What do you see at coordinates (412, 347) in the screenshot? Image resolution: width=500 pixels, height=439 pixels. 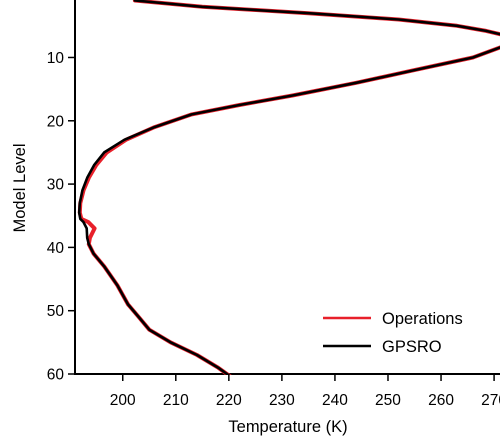 I see `legend-label-gpsro: GPSRO` at bounding box center [412, 347].